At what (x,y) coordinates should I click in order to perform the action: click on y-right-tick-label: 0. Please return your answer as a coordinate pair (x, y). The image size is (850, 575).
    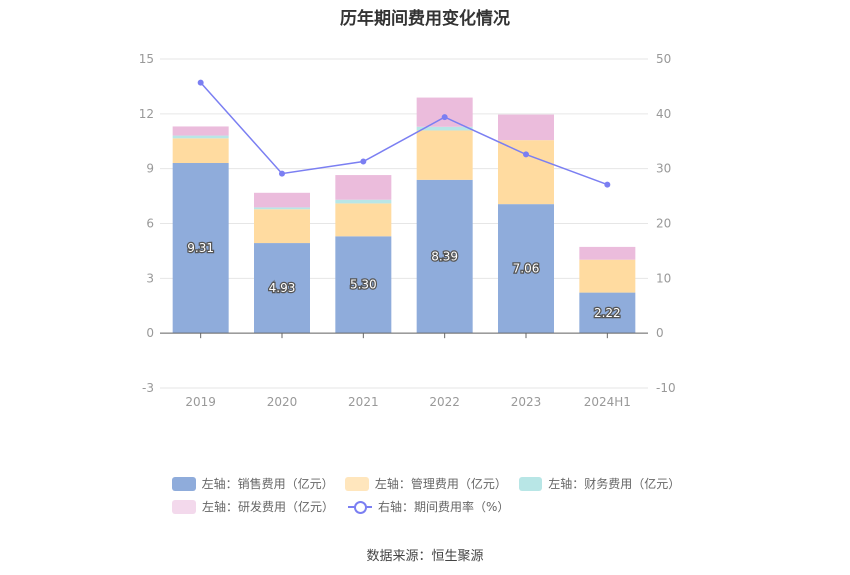
    Looking at the image, I should click on (660, 333).